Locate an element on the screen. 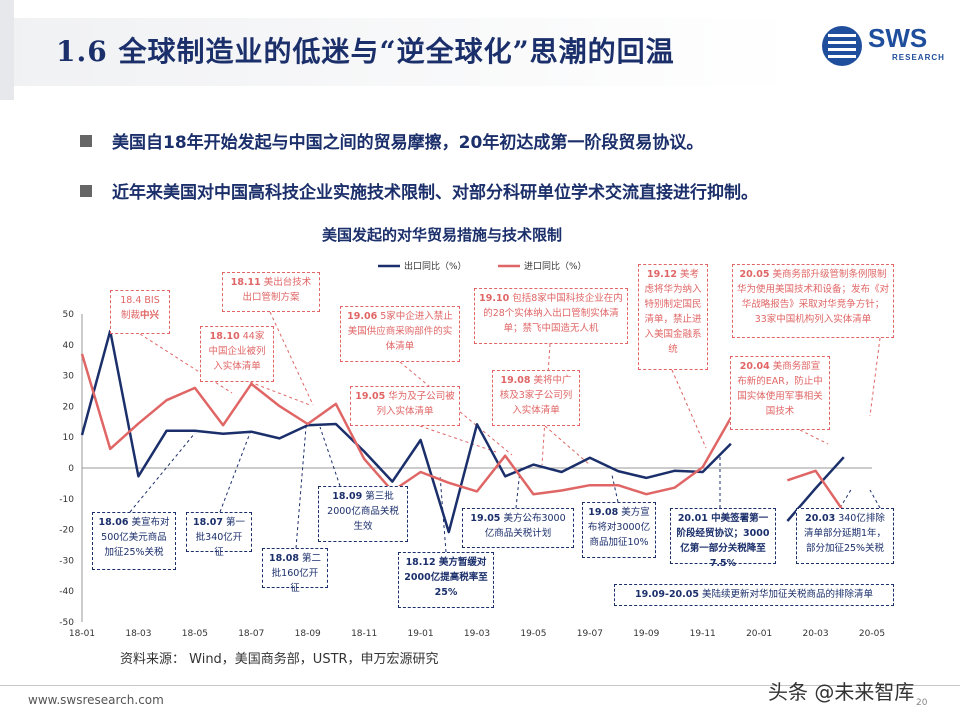  x-tick-label: 19-01 is located at coordinates (420, 634).